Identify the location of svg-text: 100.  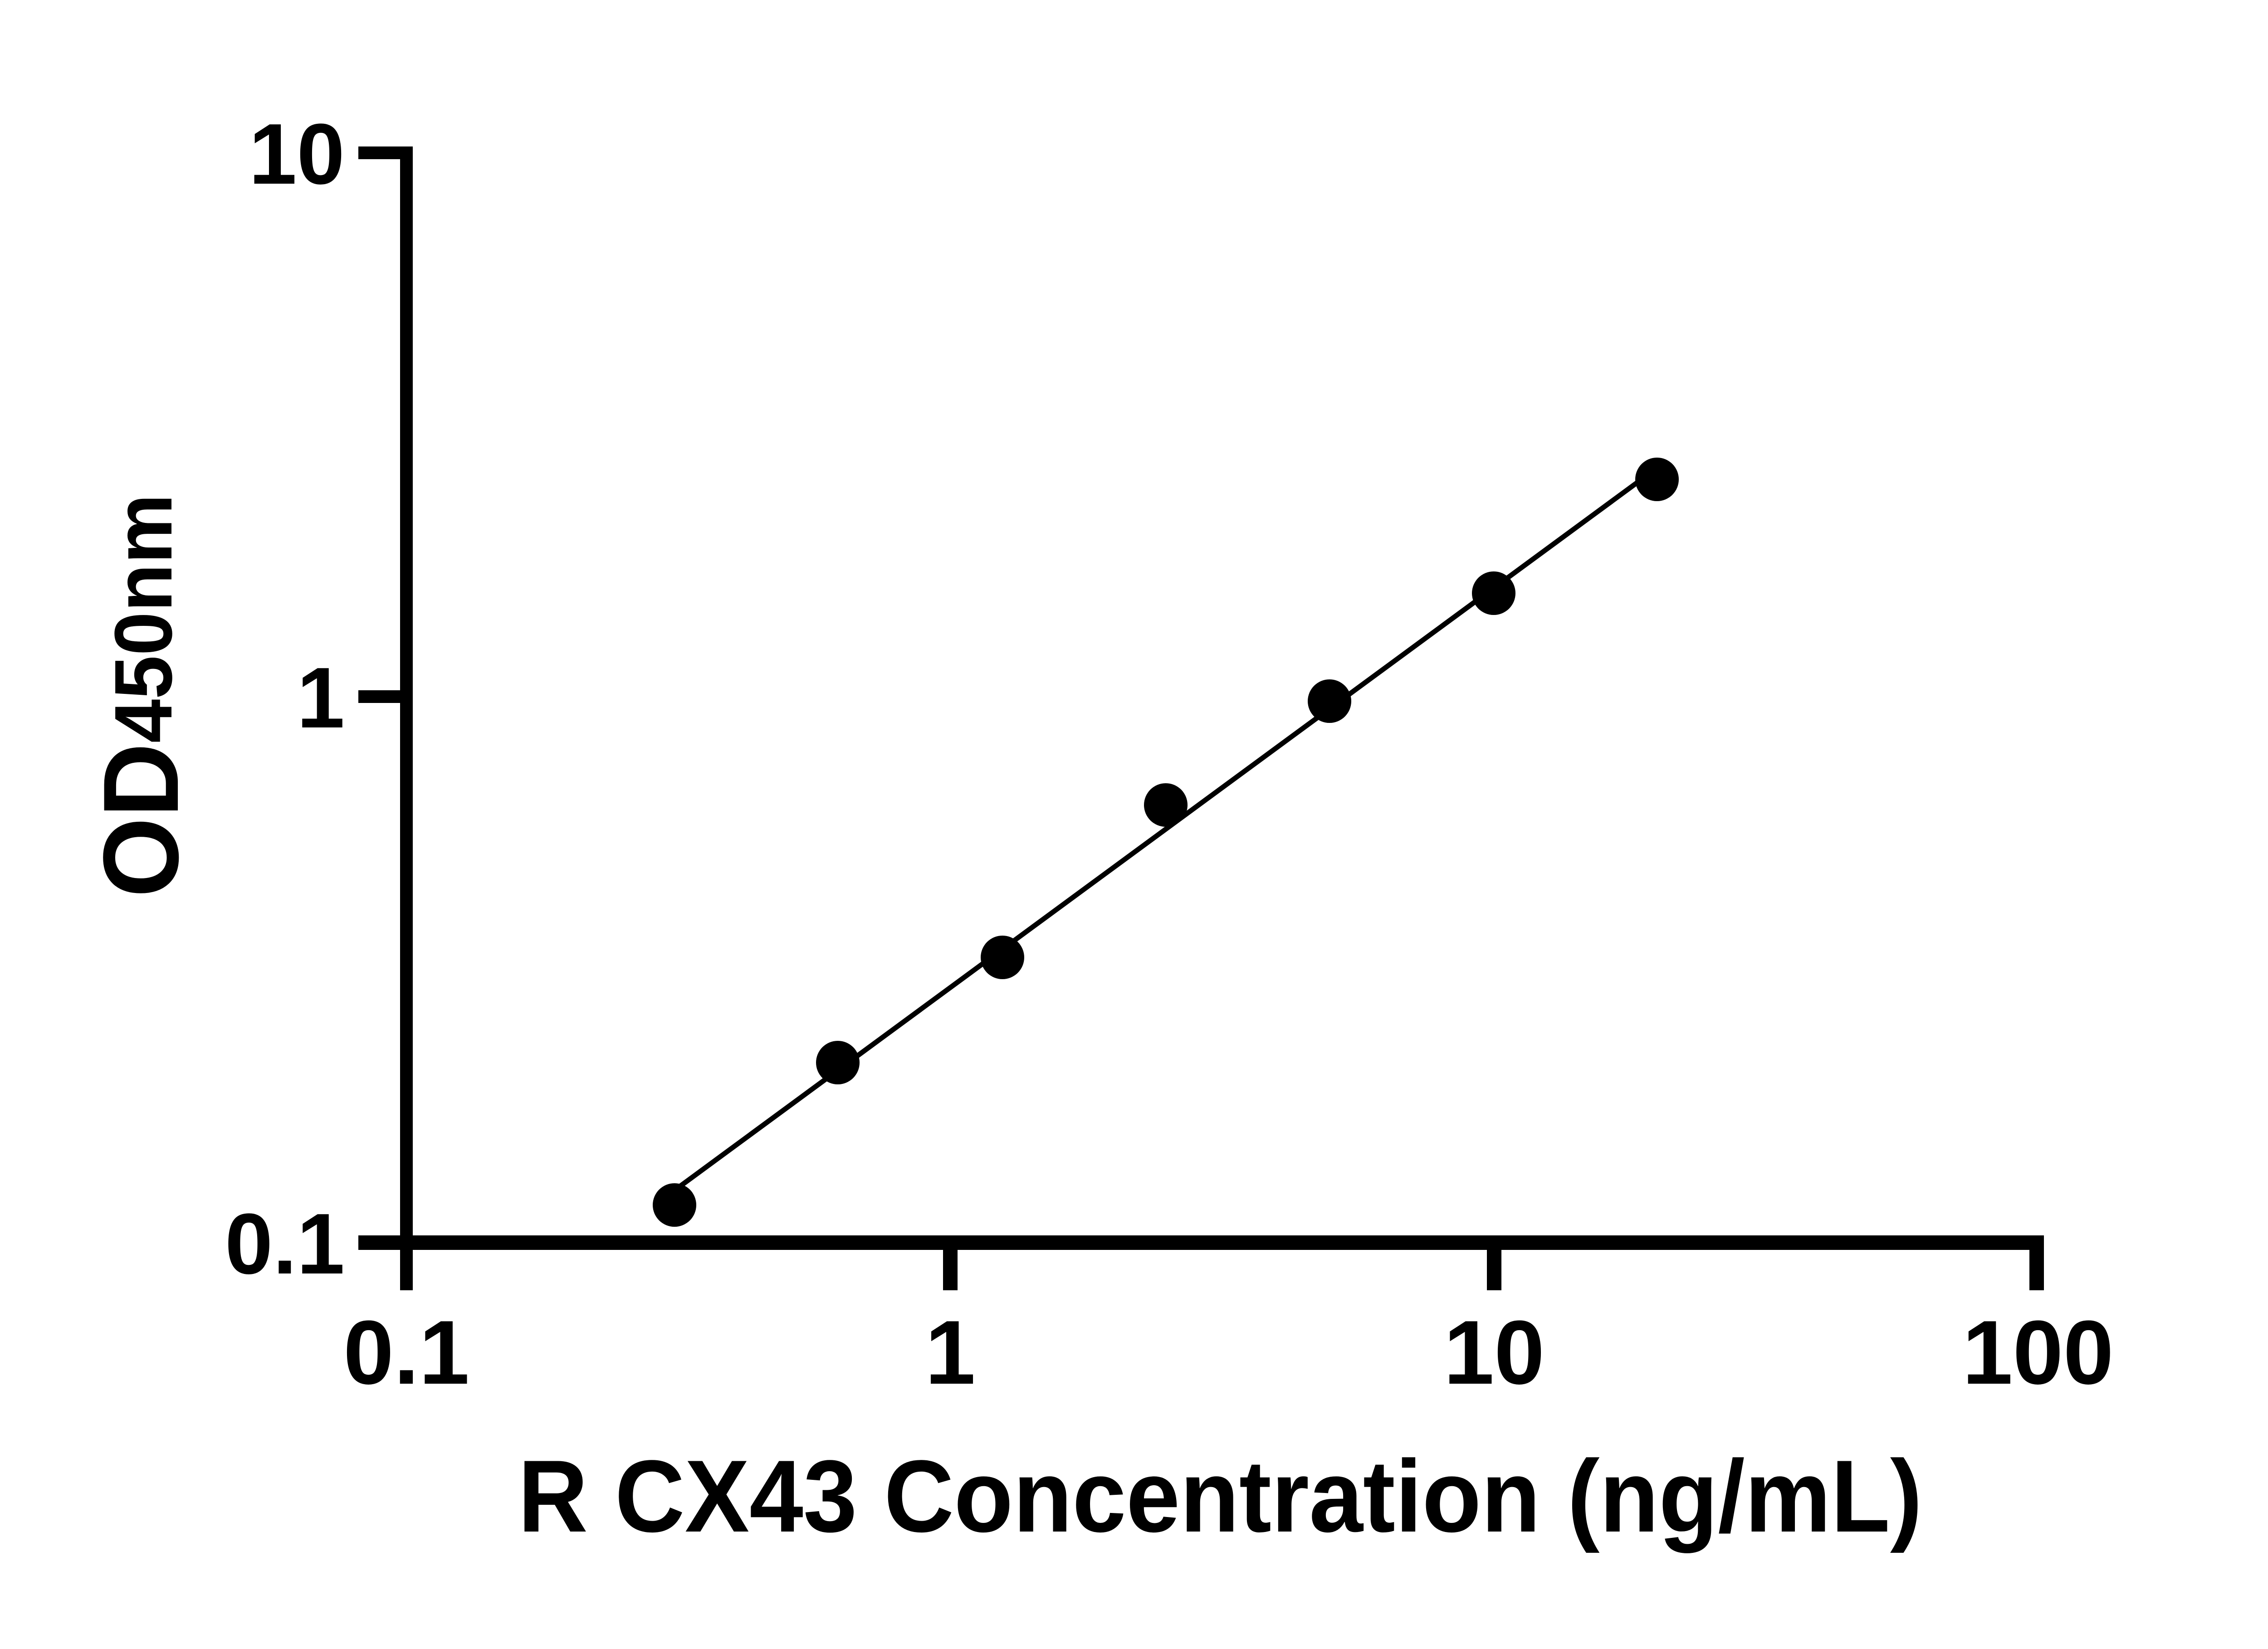
(2038, 1352).